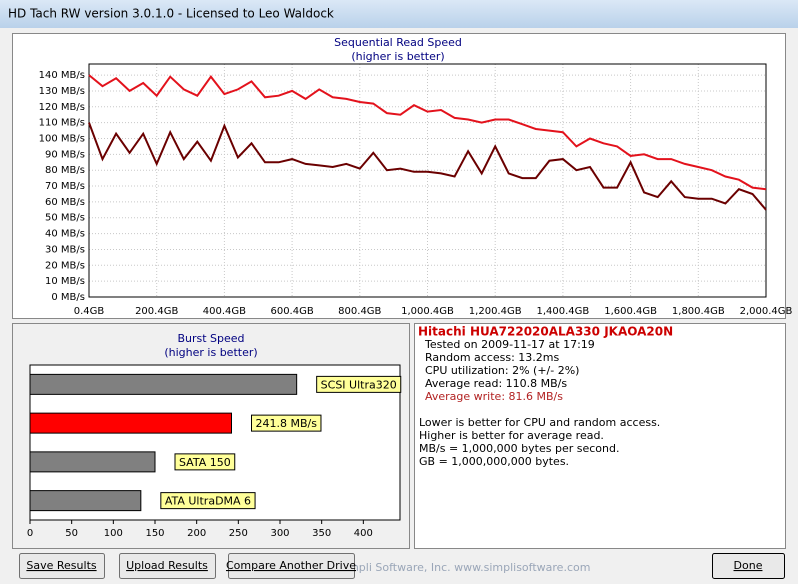 This screenshot has width=798, height=584. What do you see at coordinates (563, 311) in the screenshot?
I see `x-tick-label: 1,400.4GB` at bounding box center [563, 311].